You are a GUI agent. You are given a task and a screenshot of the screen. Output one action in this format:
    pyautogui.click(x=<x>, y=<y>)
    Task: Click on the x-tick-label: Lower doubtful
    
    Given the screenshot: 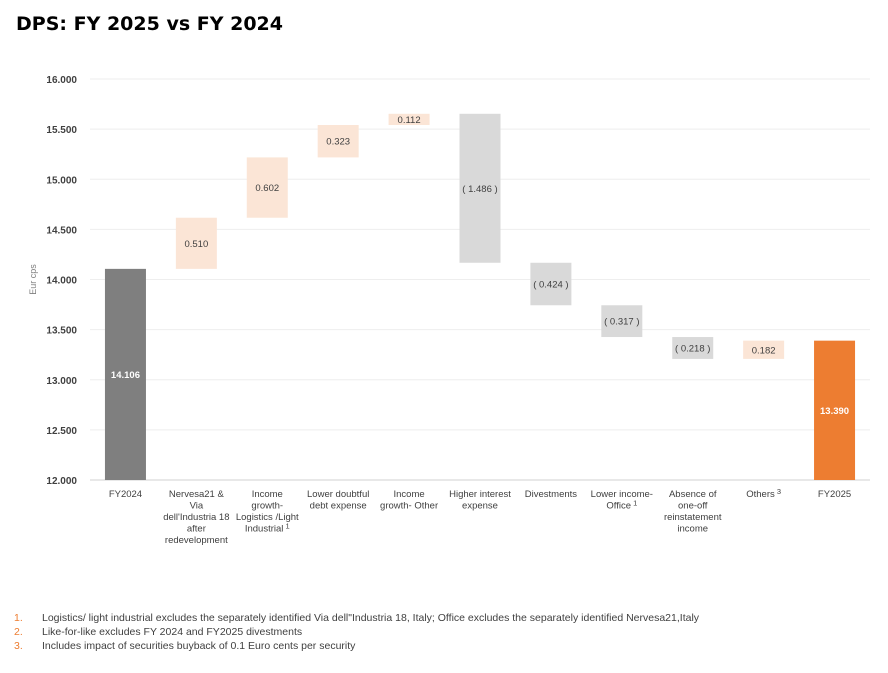 What is the action you would take?
    pyautogui.click(x=338, y=494)
    